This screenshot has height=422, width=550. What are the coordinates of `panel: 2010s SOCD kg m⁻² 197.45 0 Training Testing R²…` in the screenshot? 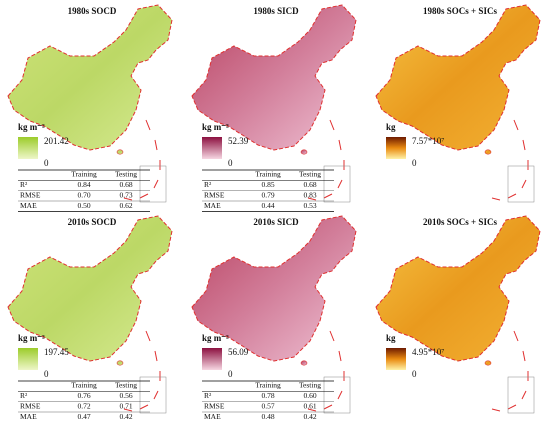 It's located at (90, 318).